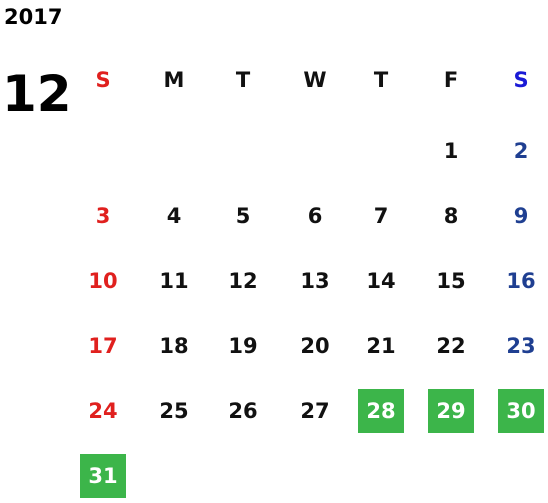 This screenshot has height=503, width=548. Describe the element at coordinates (103, 216) in the screenshot. I see `day: 3` at that location.